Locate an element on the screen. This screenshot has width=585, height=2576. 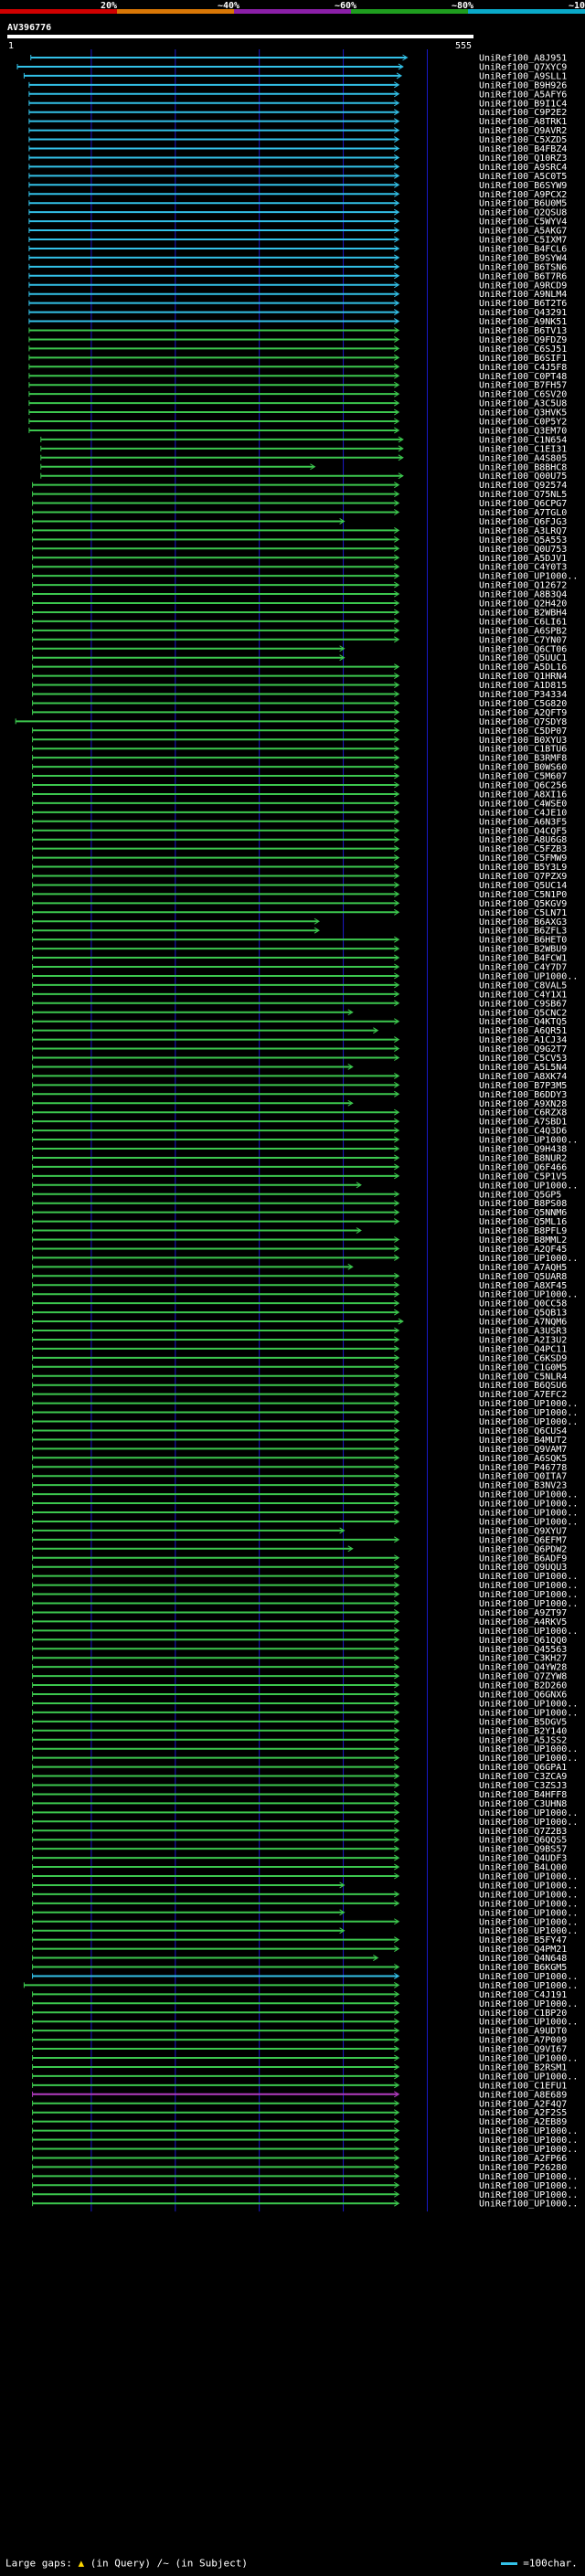
hit-label: UniRef100_Q2QSU8 is located at coordinates (523, 213).